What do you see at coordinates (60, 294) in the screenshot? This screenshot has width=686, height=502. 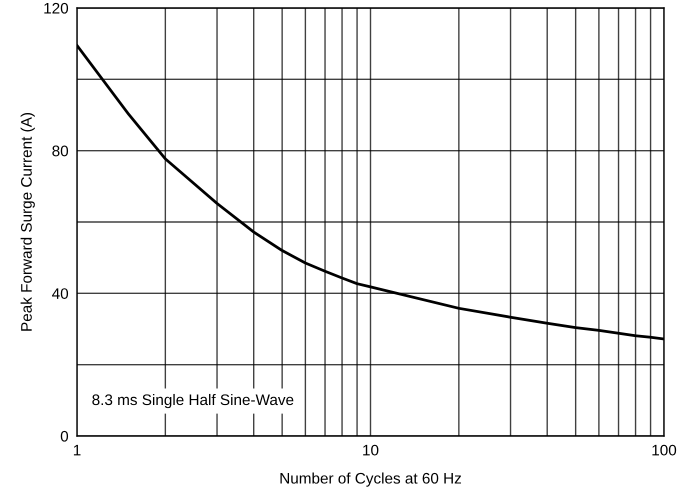 I see `y-tick-label: 40` at bounding box center [60, 294].